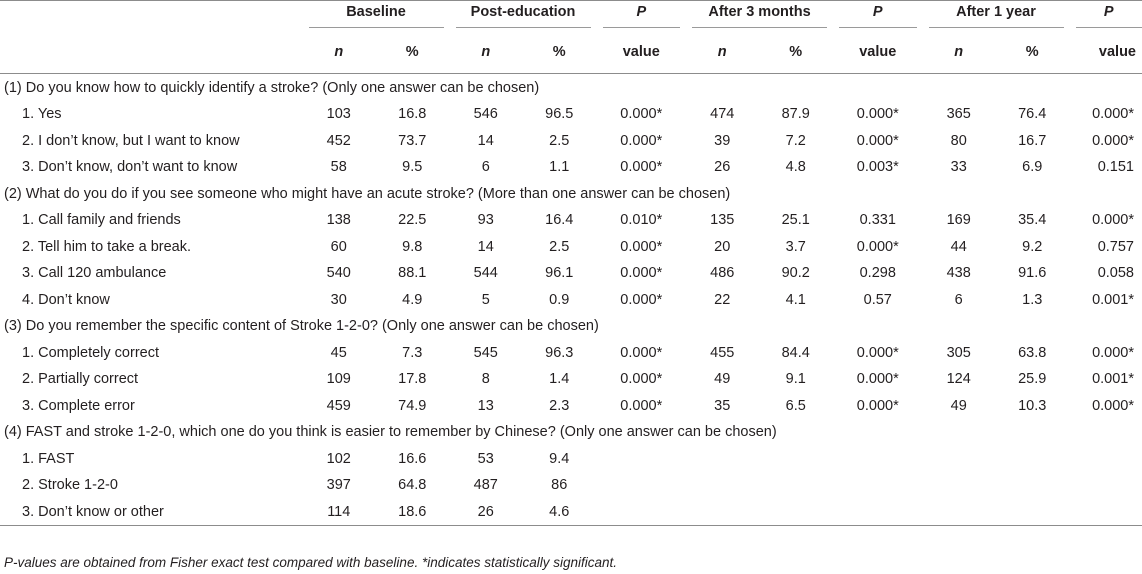 Image resolution: width=1142 pixels, height=574 pixels. Describe the element at coordinates (722, 140) in the screenshot. I see `cell-m3-n: 39` at that location.